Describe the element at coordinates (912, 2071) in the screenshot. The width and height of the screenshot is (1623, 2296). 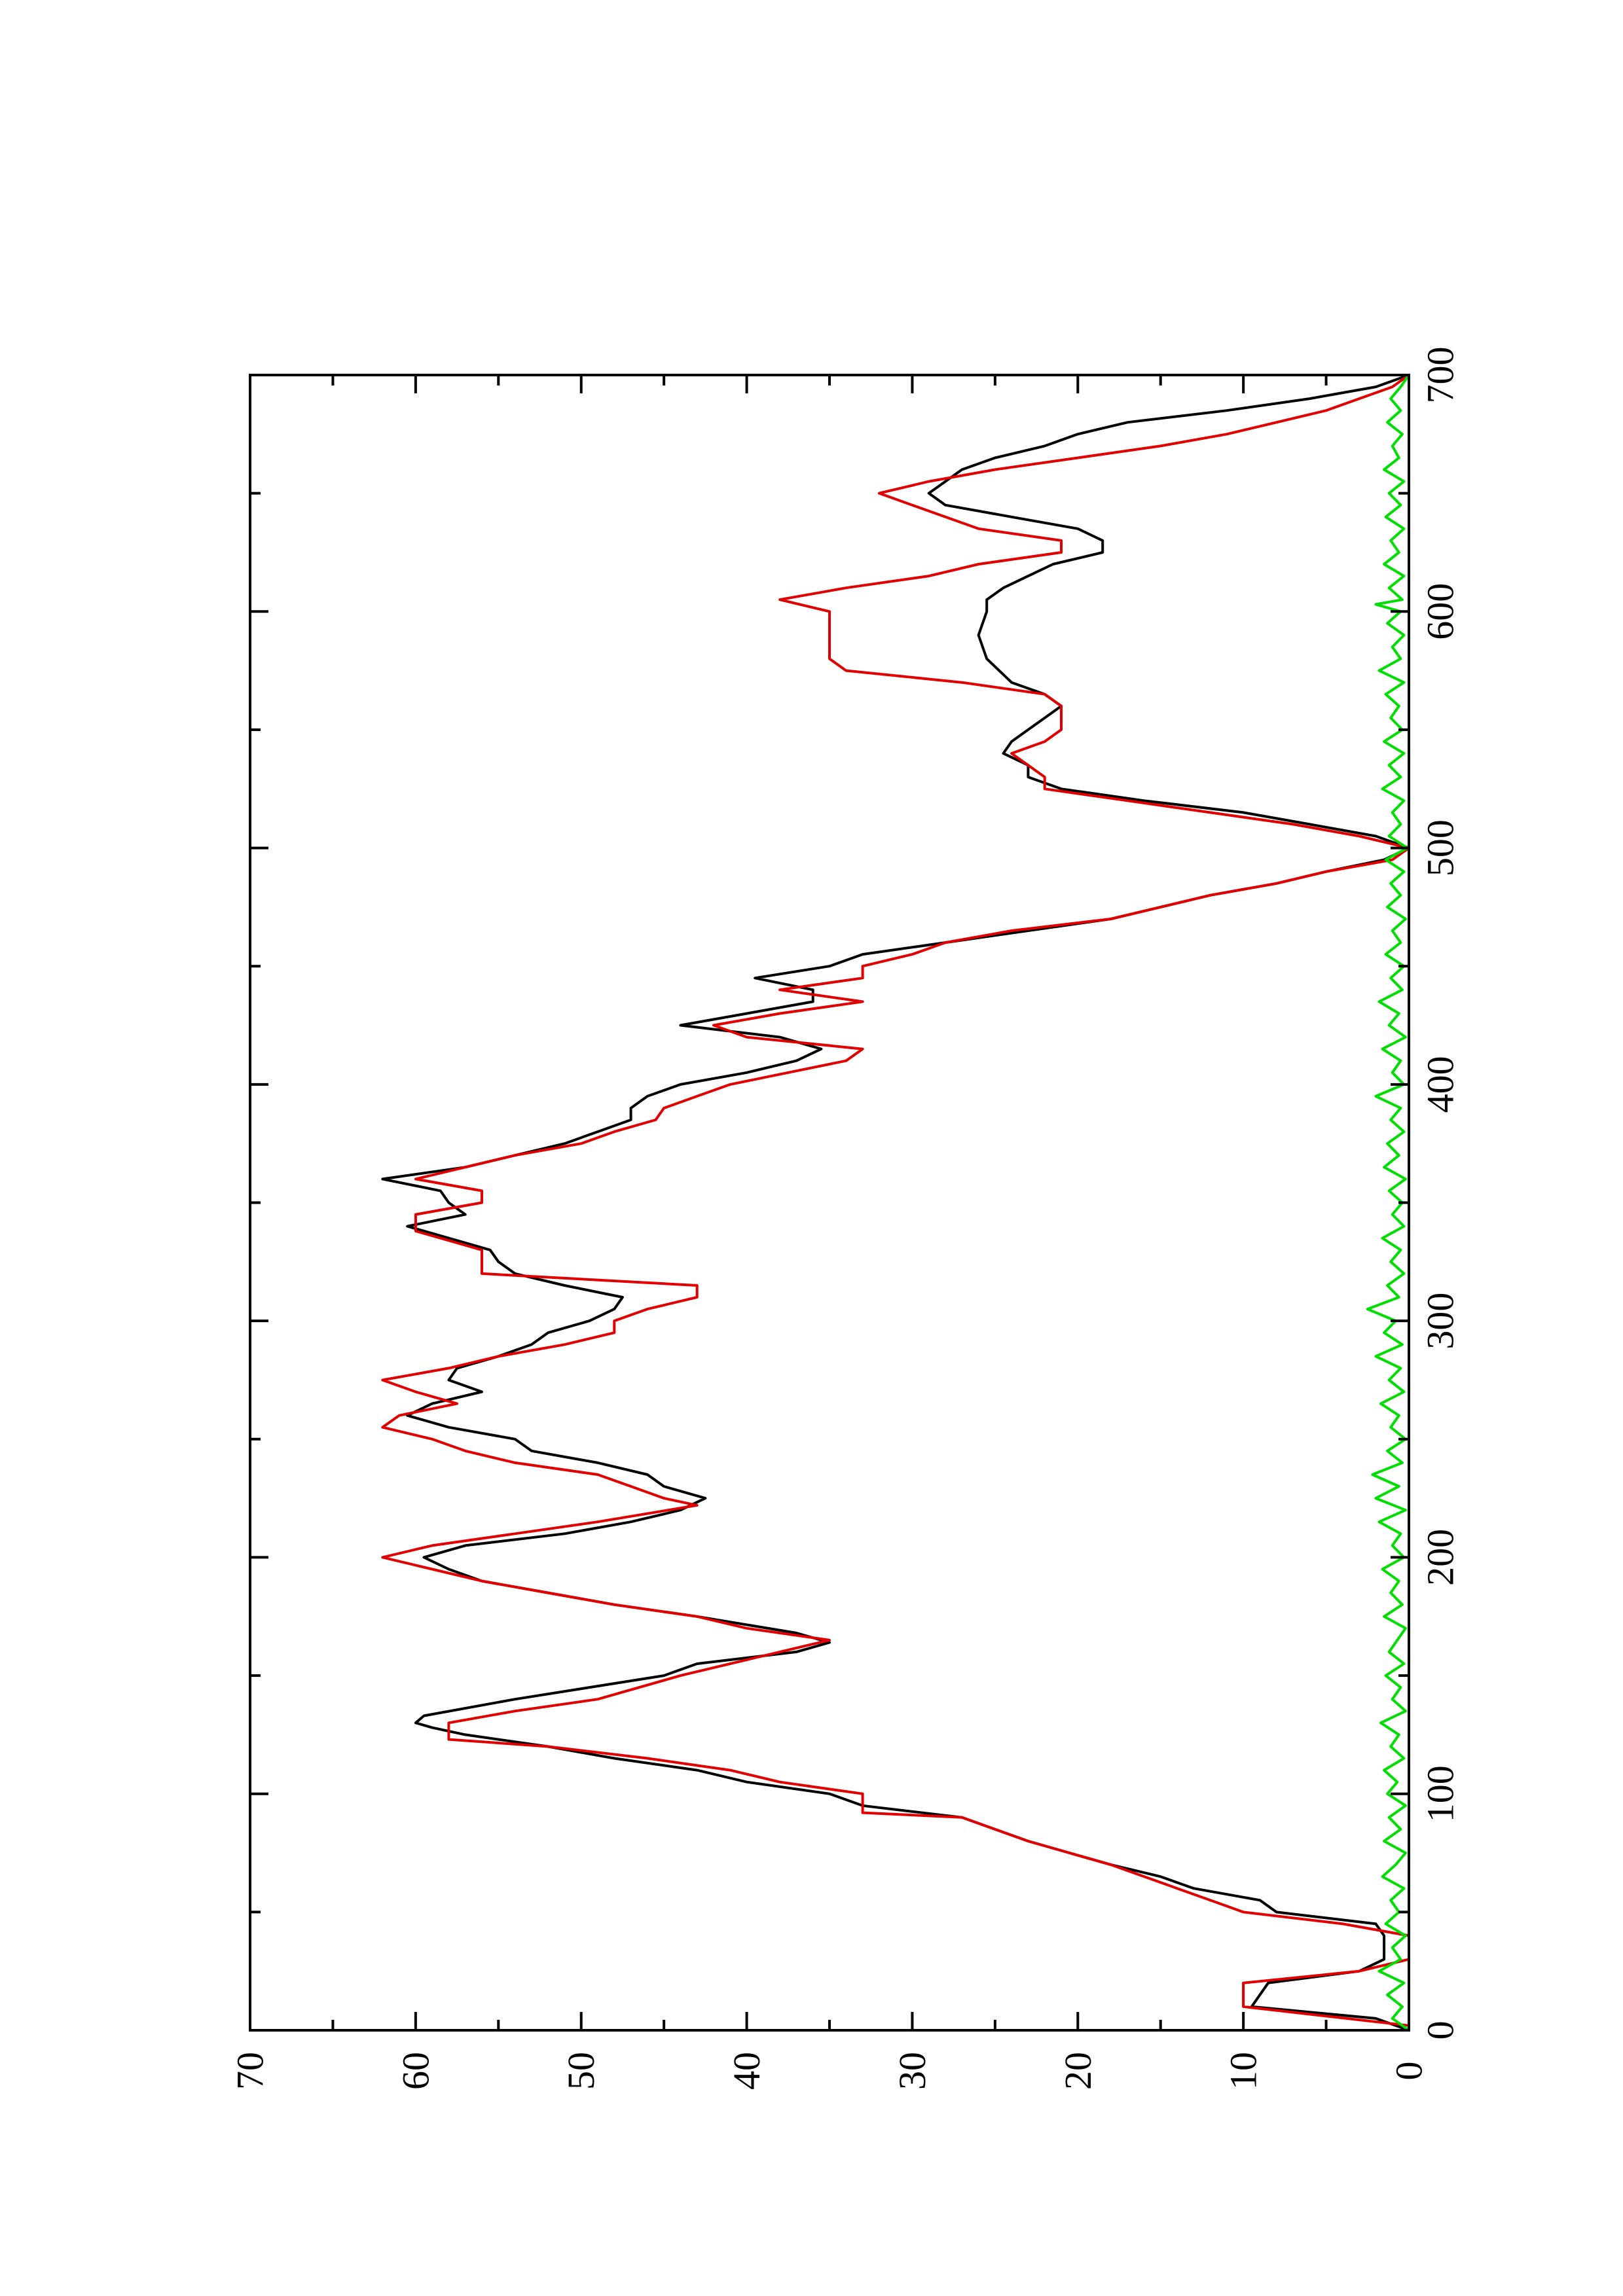
I see `y-tick-label-30: 30` at that location.